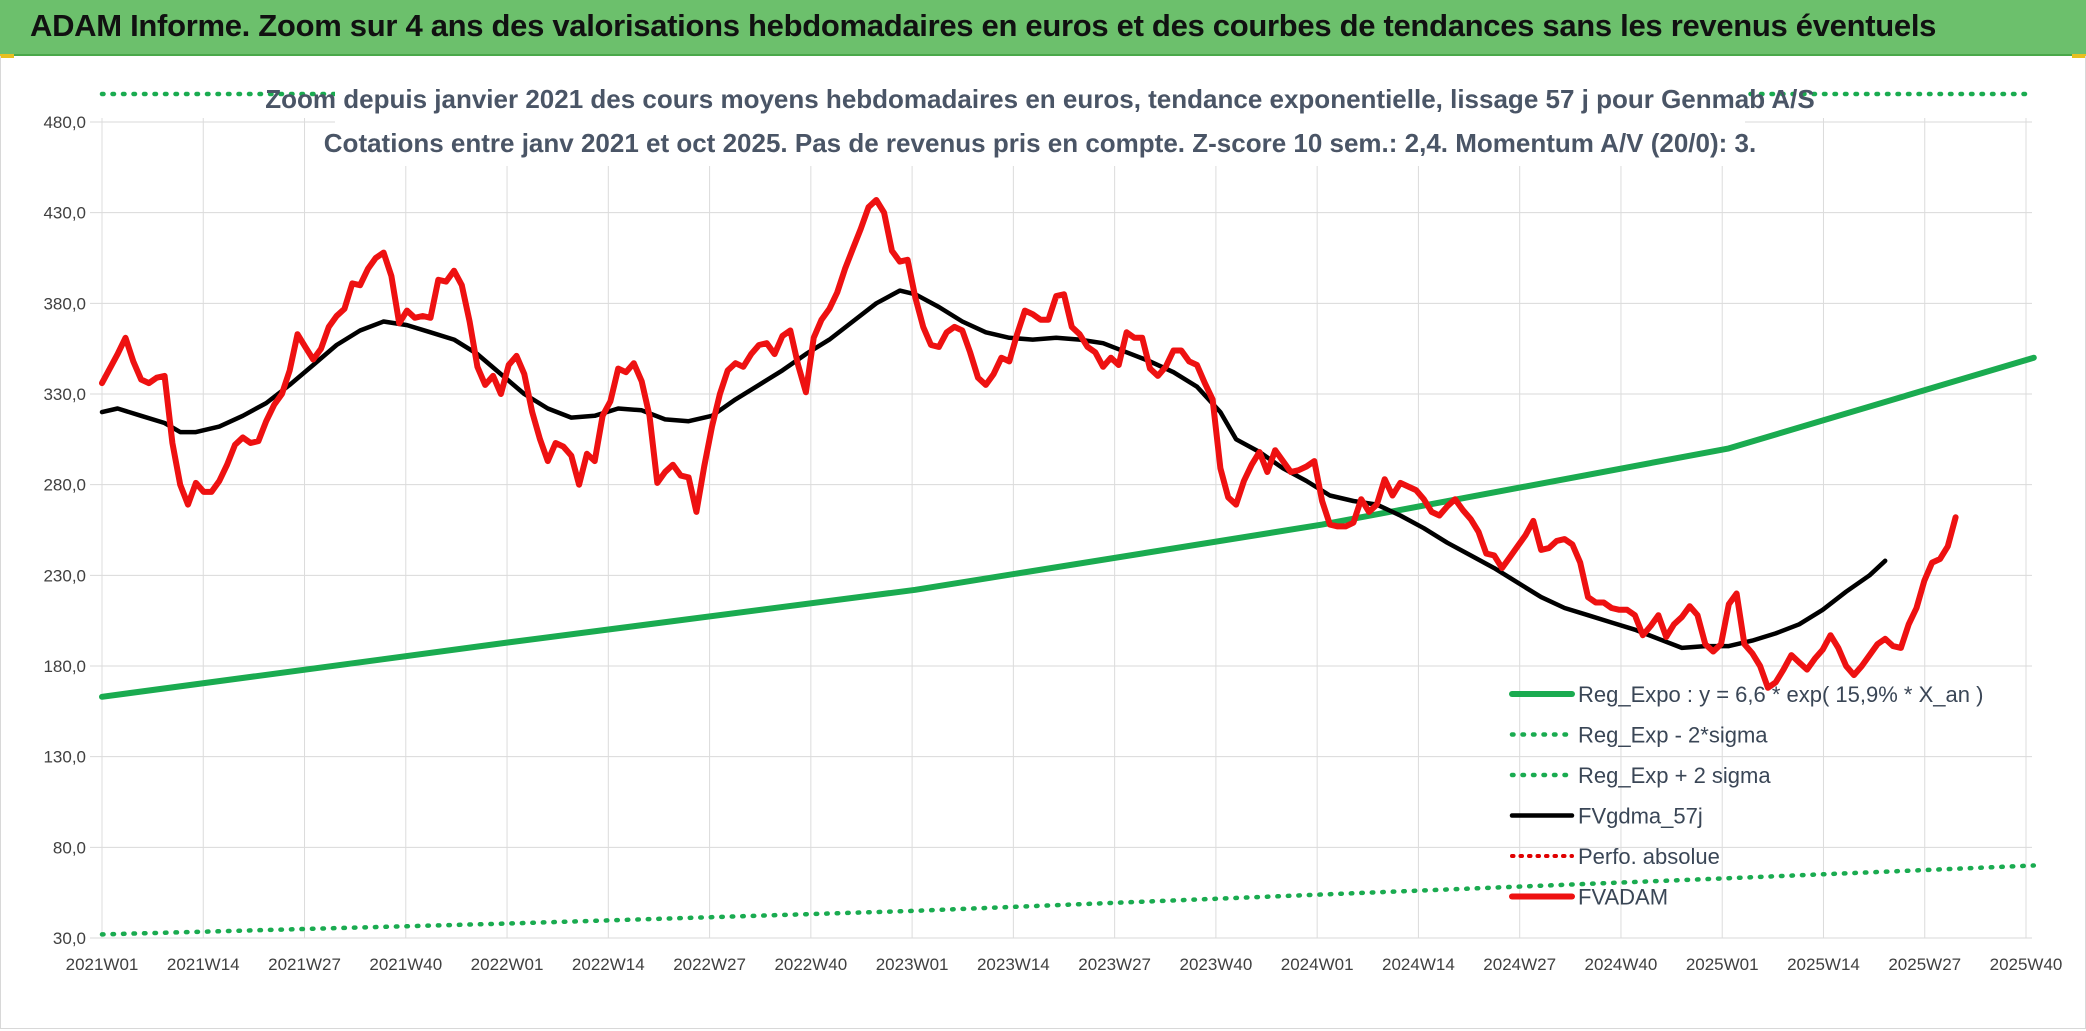 The height and width of the screenshot is (1031, 2086). Describe the element at coordinates (69, 938) in the screenshot. I see `y-tick-label: 30,0` at that location.